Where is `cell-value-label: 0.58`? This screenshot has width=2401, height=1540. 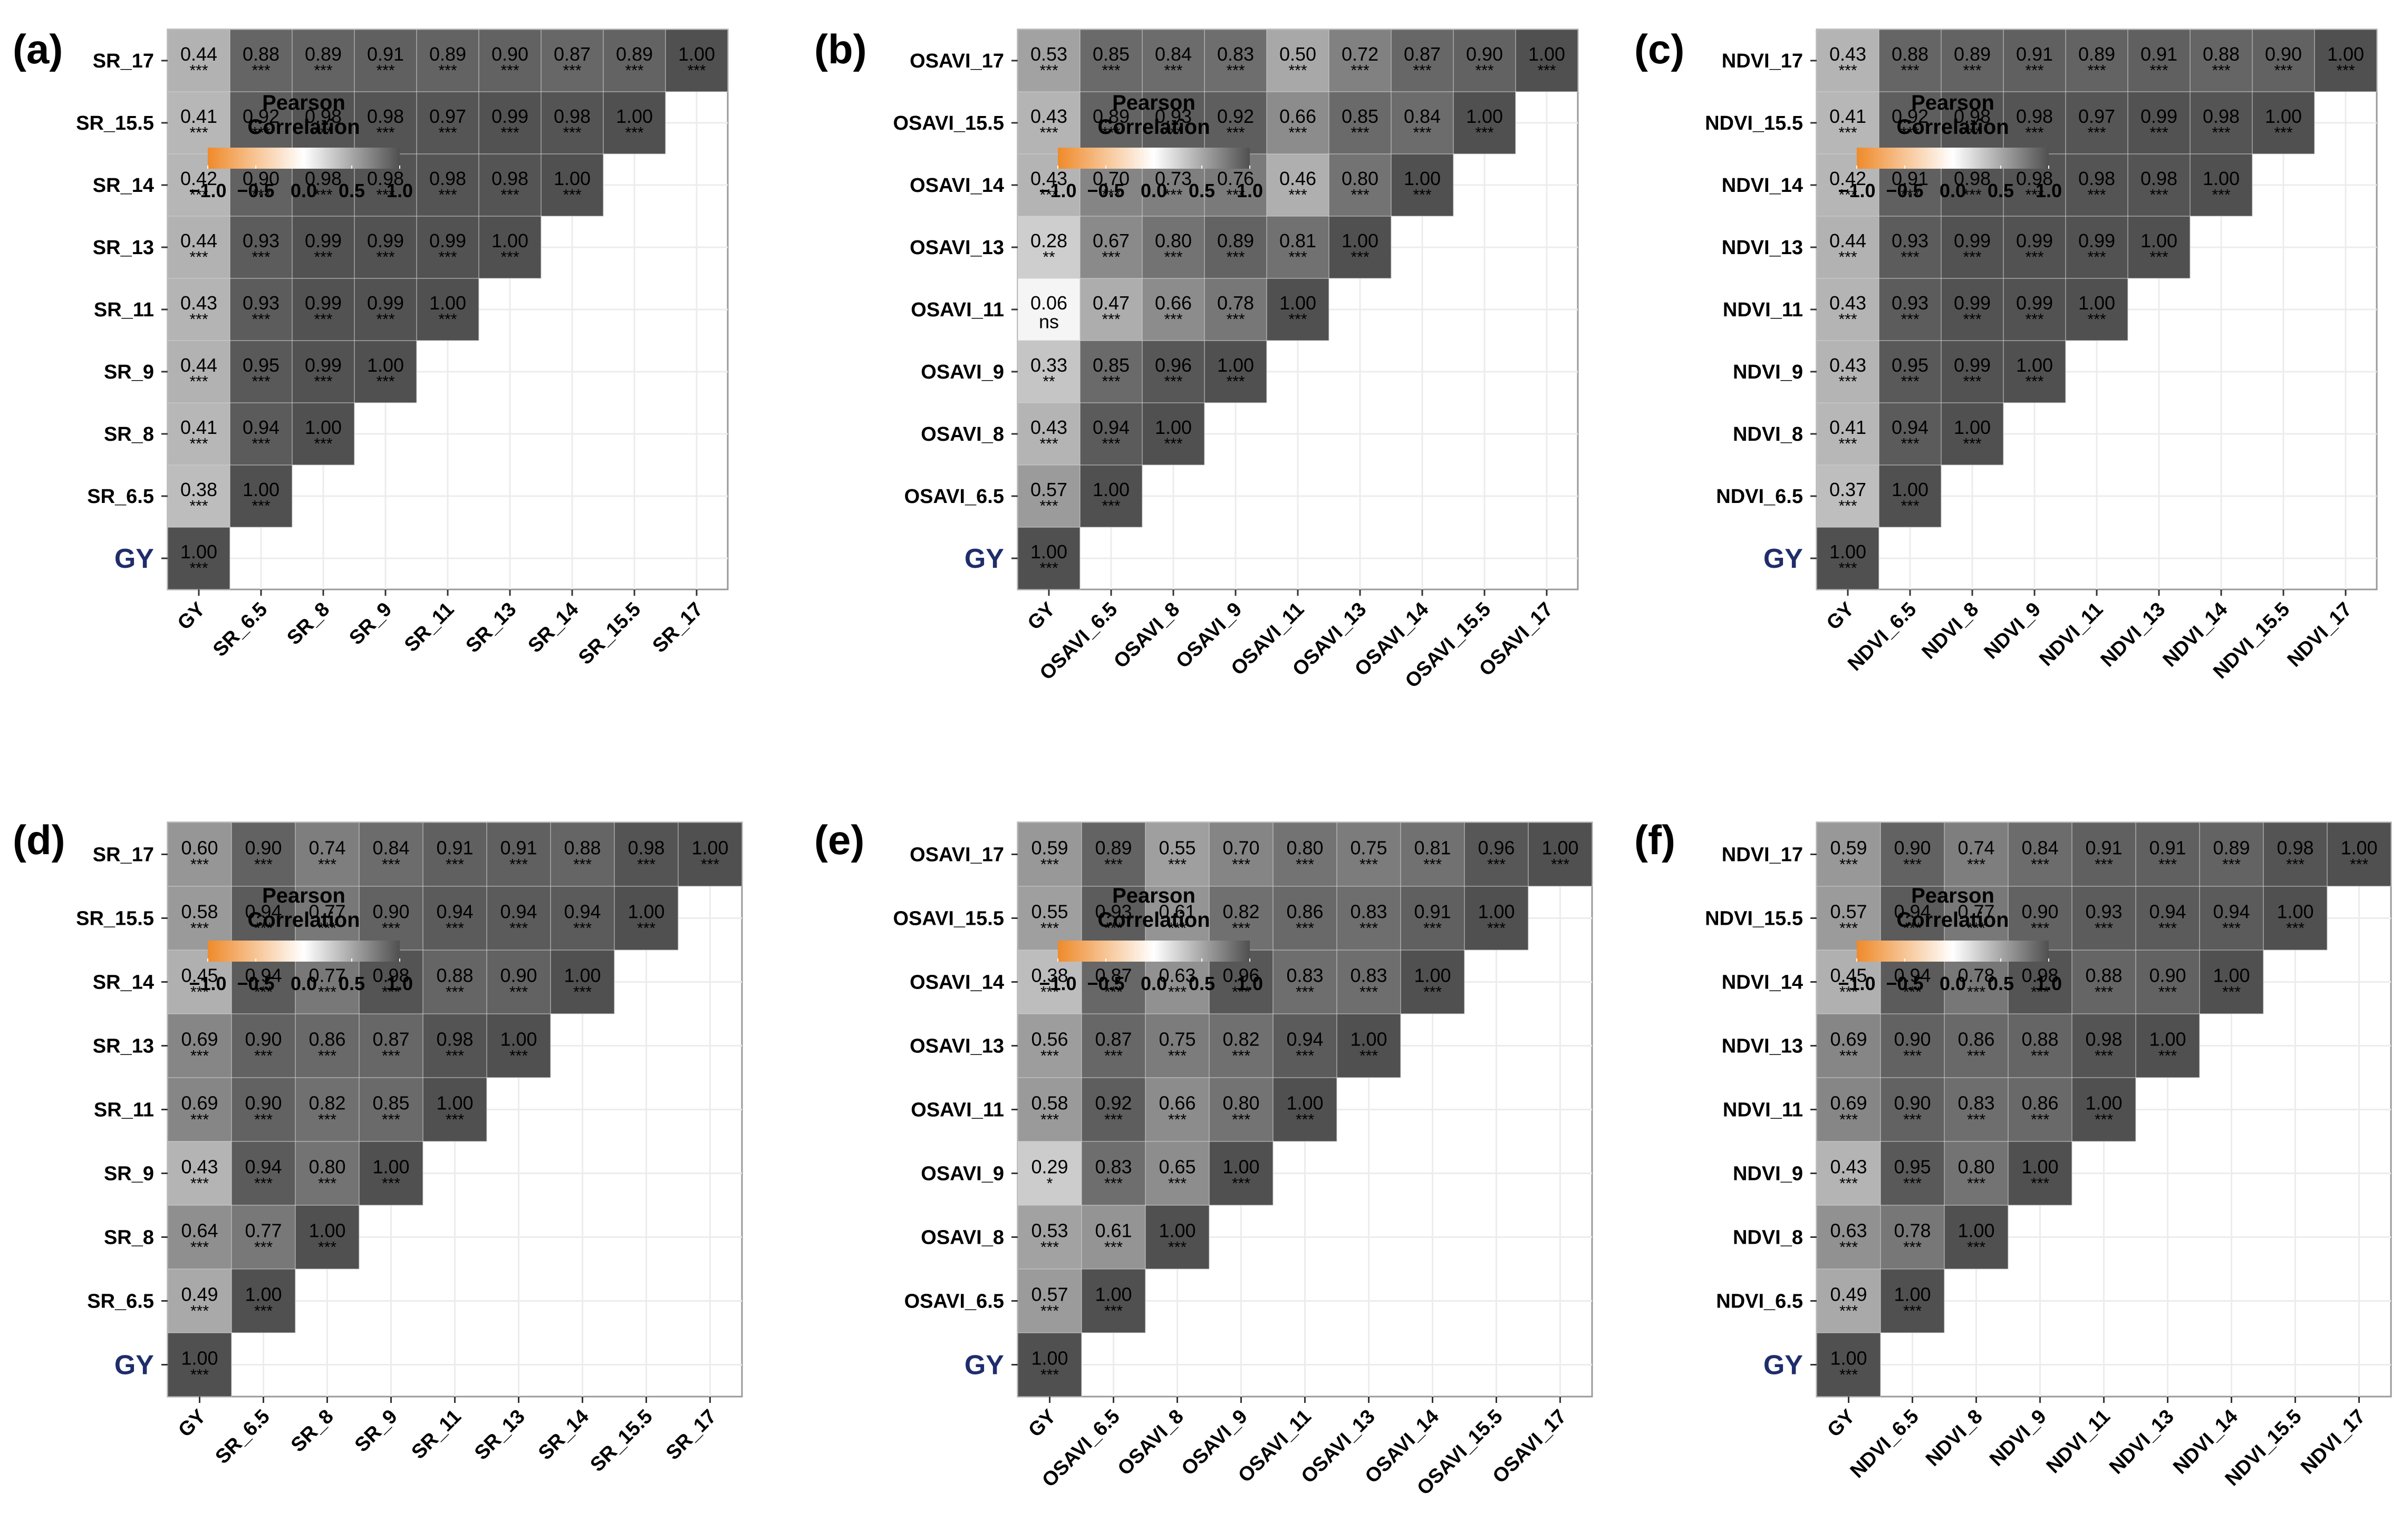
cell-value-label: 0.58 is located at coordinates (199, 912).